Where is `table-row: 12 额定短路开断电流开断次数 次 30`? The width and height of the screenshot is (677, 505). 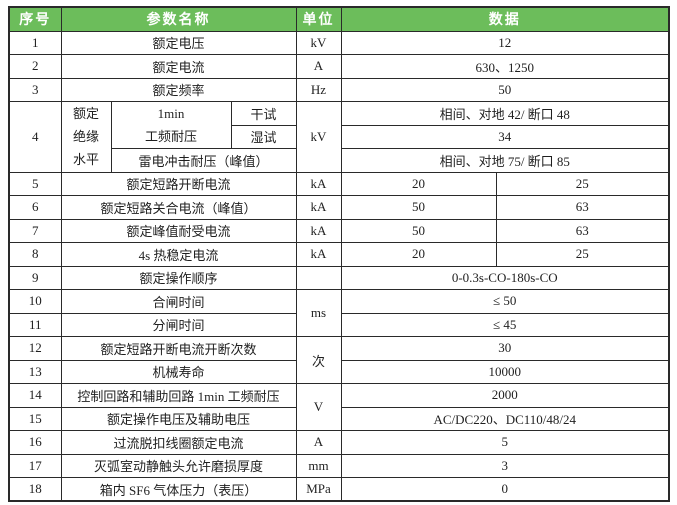 table-row: 12 额定短路开断电流开断次数 次 30 is located at coordinates (339, 360).